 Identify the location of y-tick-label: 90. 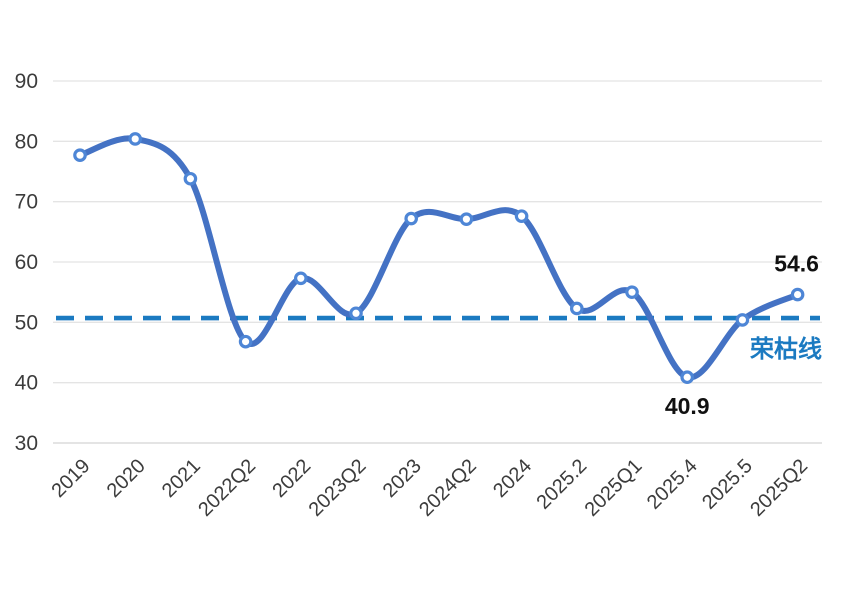
(26, 81).